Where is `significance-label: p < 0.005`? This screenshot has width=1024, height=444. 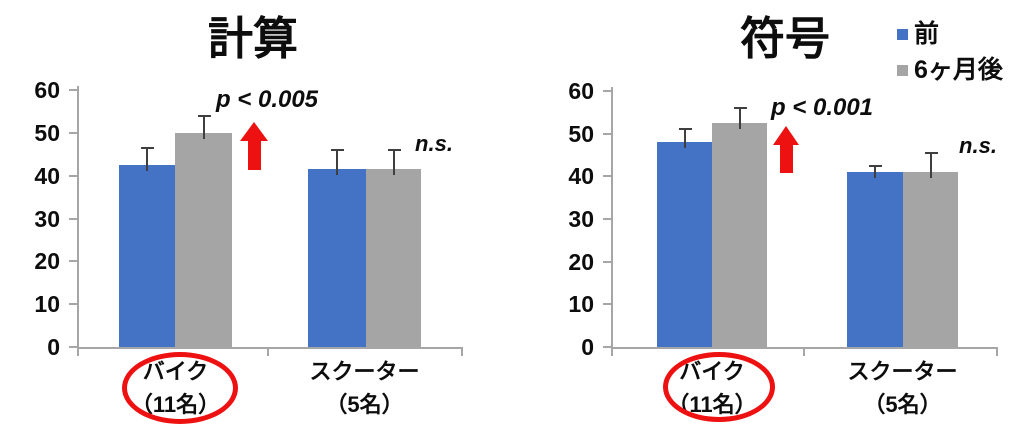
significance-label: p < 0.005 is located at coordinates (267, 99).